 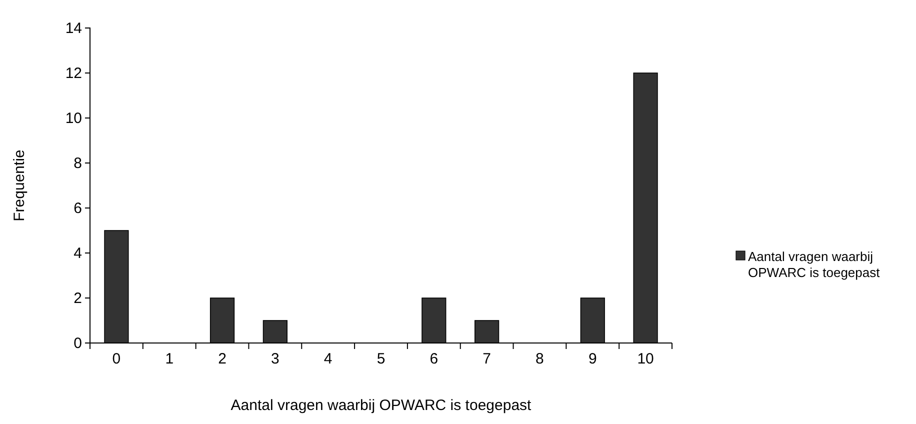 What do you see at coordinates (116, 359) in the screenshot?
I see `x-tick-label: 0` at bounding box center [116, 359].